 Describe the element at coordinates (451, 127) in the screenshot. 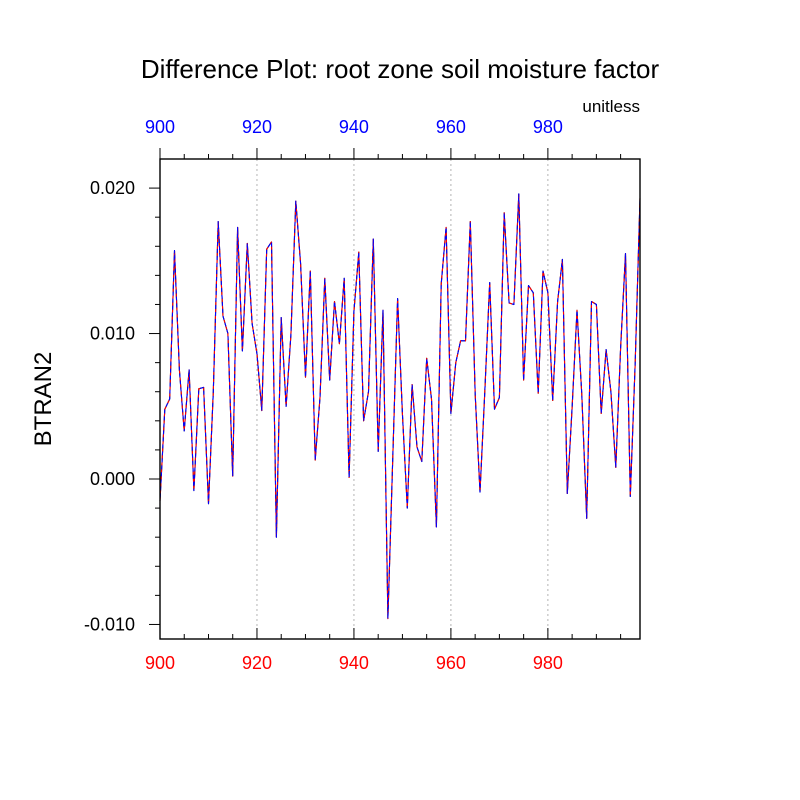

I see `x-tick-label-top-960: 960` at that location.